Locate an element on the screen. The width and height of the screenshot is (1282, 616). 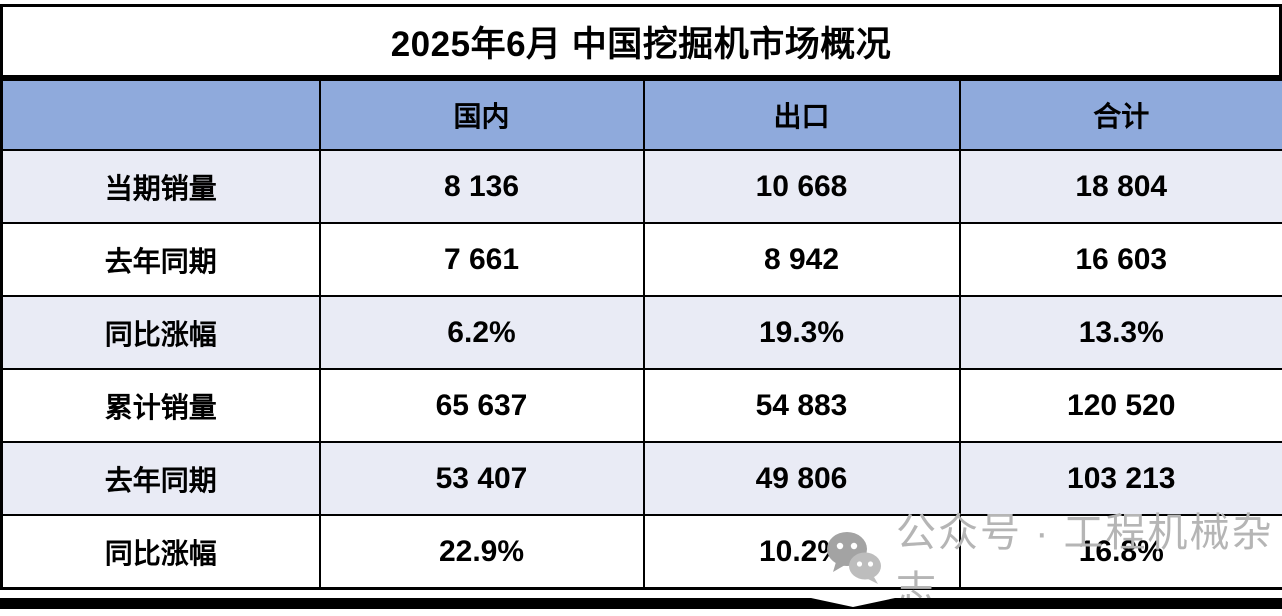
cell-total: 120 520 is located at coordinates (1121, 405).